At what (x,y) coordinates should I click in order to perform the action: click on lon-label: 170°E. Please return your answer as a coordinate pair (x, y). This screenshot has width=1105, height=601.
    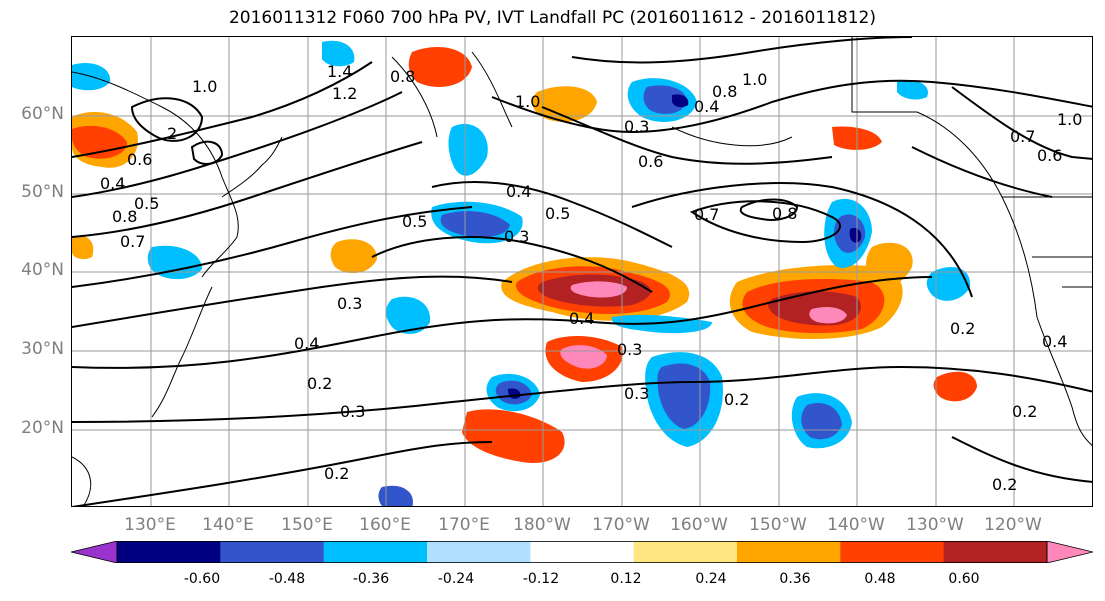
    Looking at the image, I should click on (464, 525).